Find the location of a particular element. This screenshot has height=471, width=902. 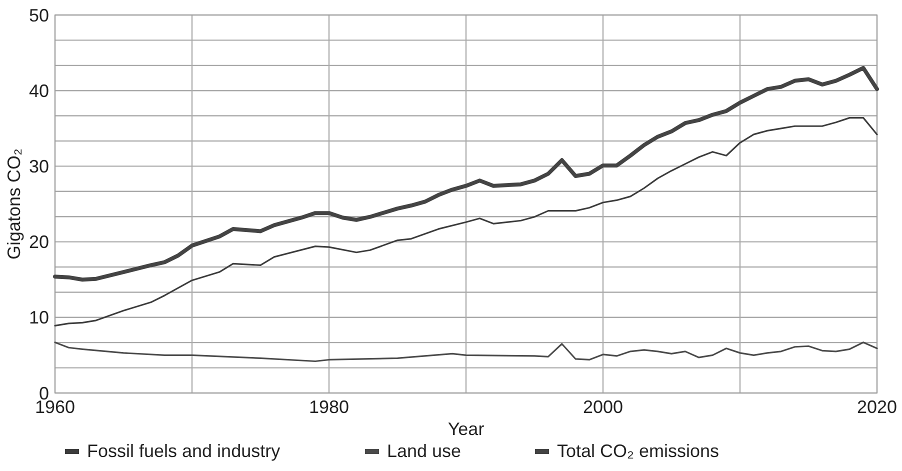

y-tick-label: 40 is located at coordinates (38, 90).